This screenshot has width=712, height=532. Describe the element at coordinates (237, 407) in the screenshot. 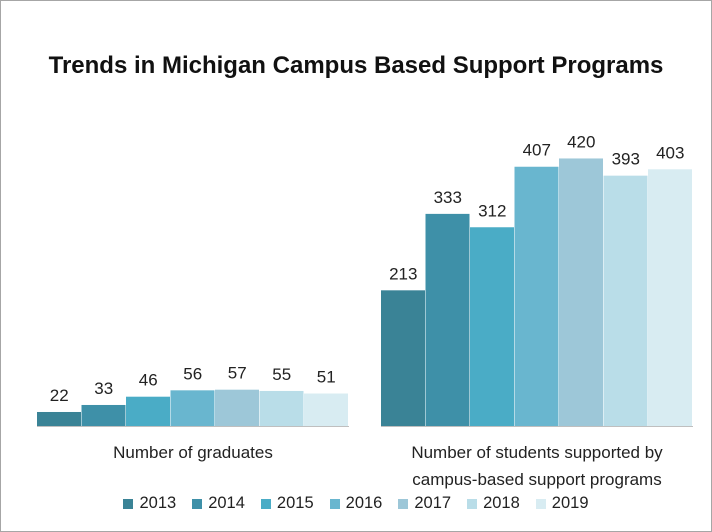

I see `bar-2017-graduates` at that location.